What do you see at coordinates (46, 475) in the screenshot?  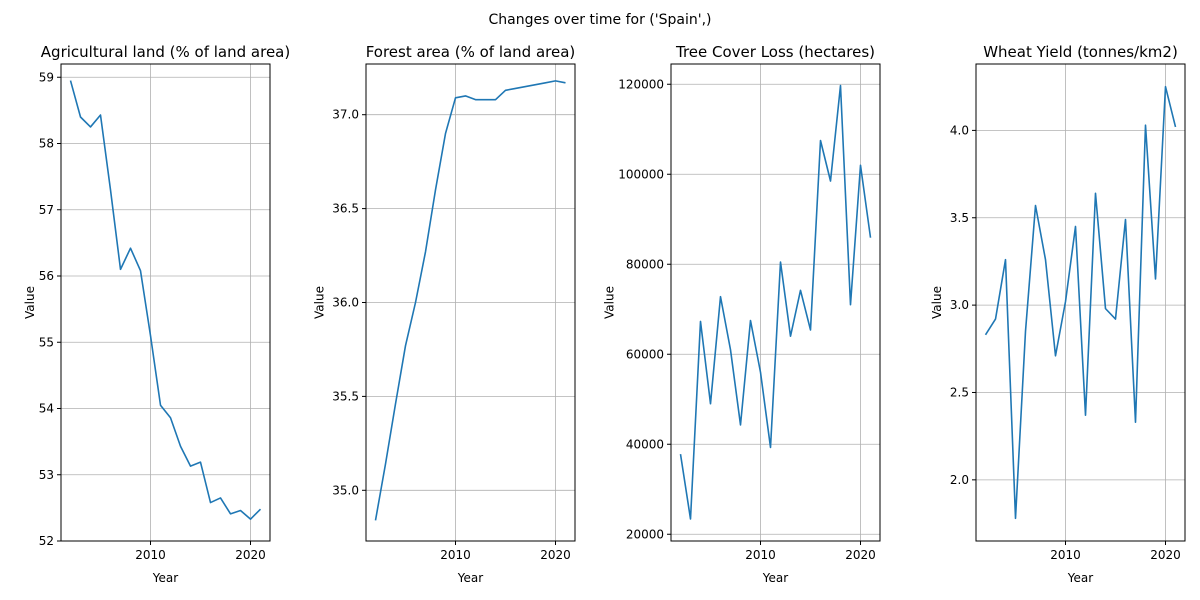 I see `y-tick-label: 53` at bounding box center [46, 475].